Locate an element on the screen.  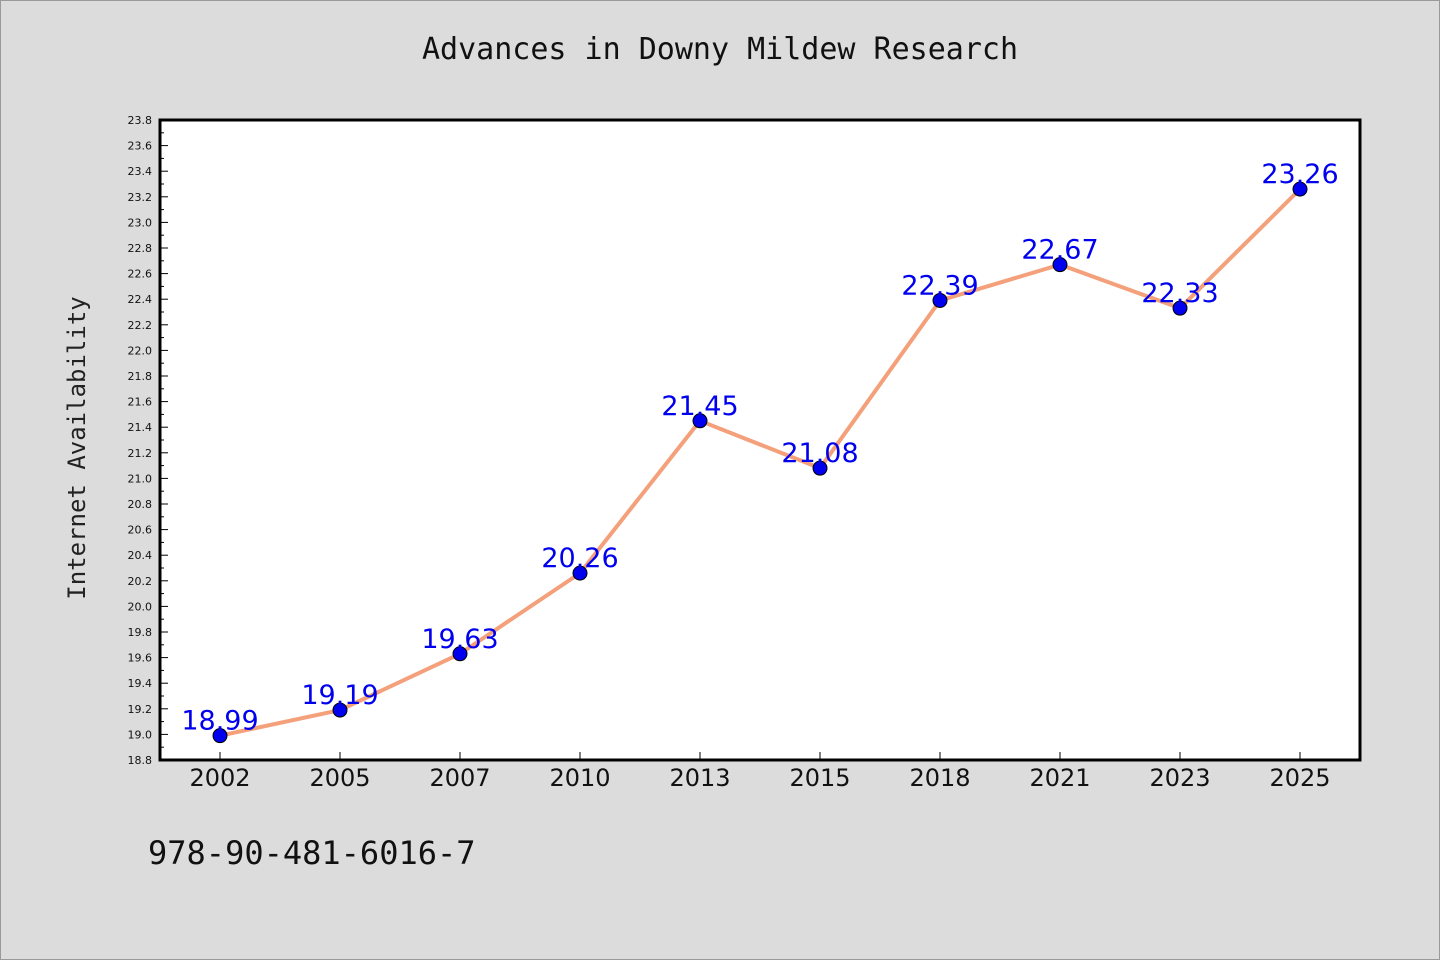
data-label: 18.99 is located at coordinates (219, 721).